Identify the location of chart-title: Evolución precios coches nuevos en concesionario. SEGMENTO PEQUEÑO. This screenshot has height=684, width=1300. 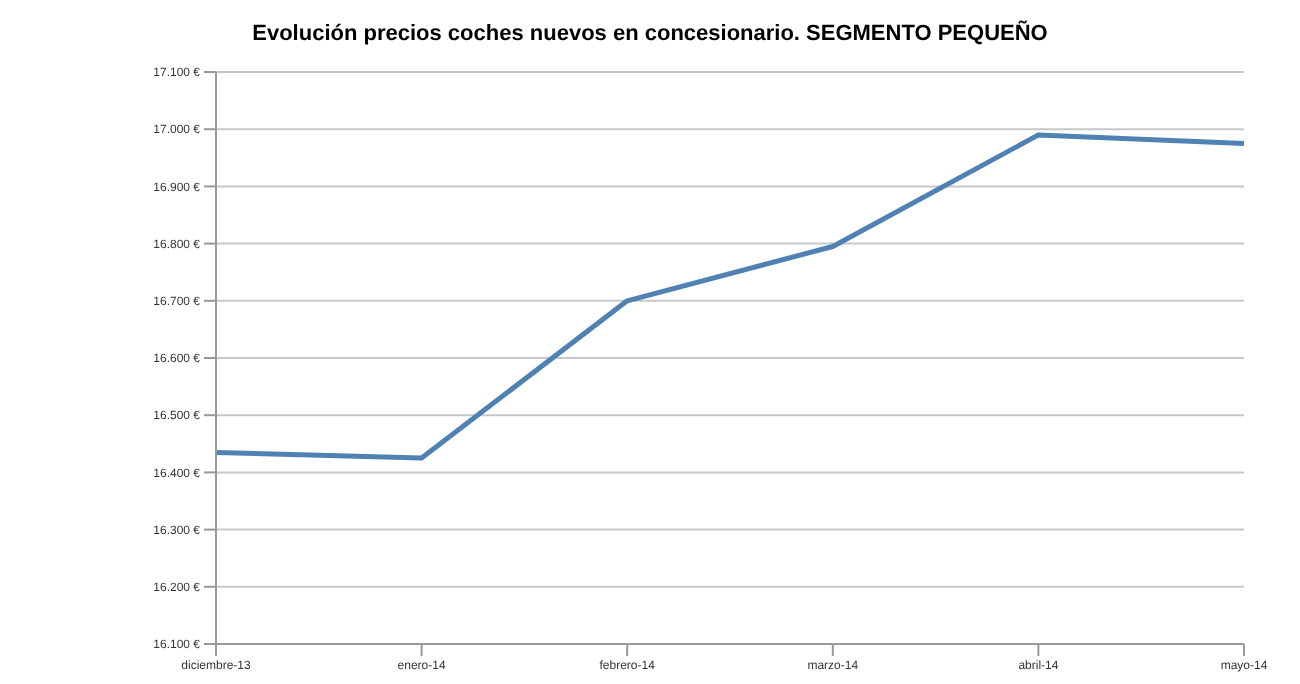
(650, 34).